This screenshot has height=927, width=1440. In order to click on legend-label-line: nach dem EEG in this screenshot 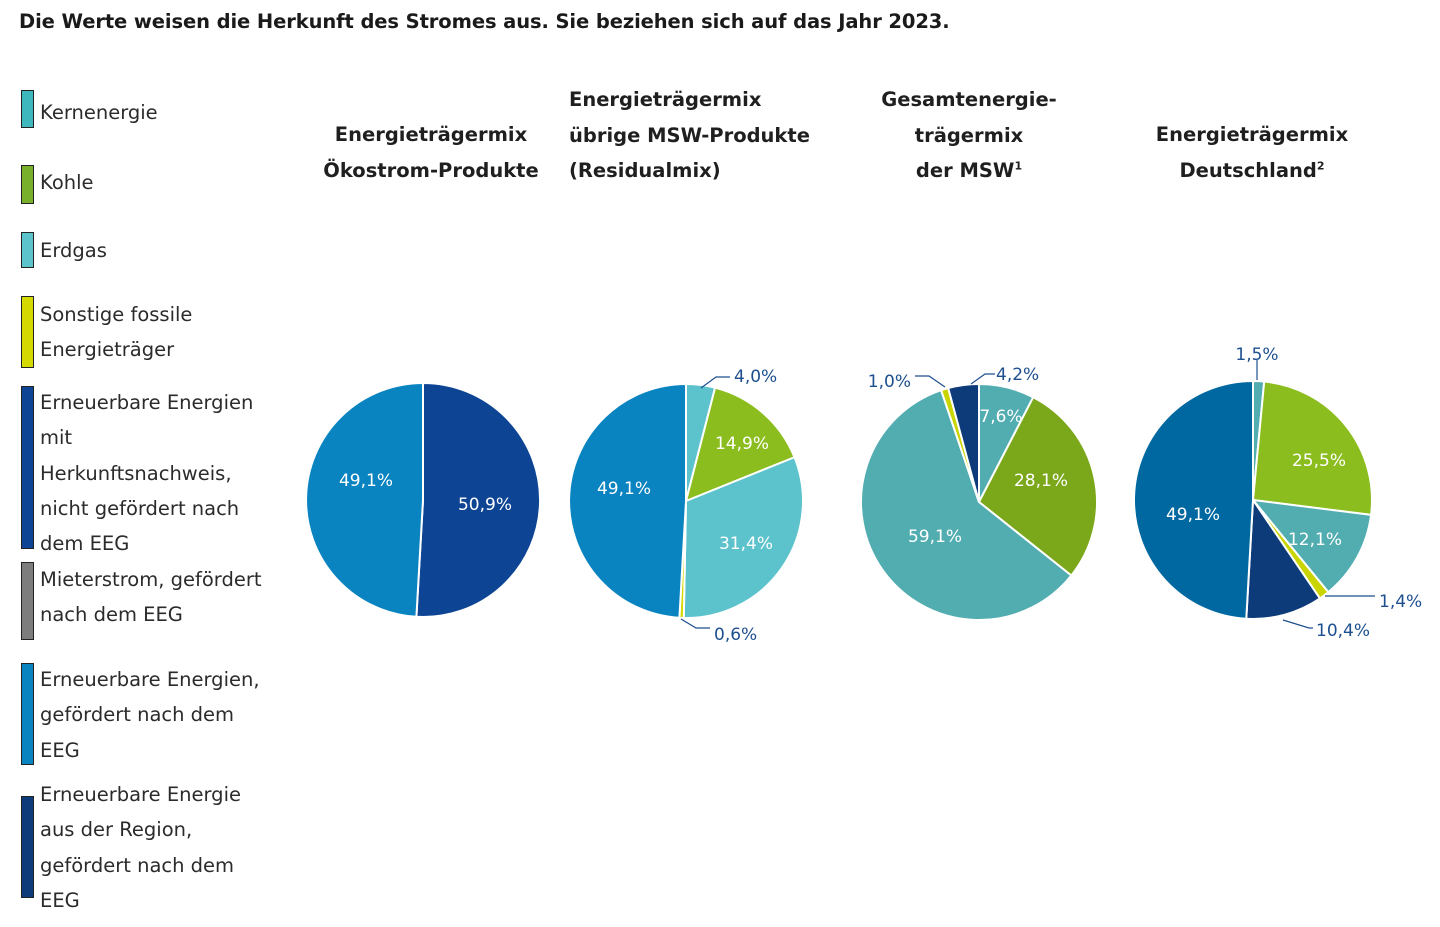, I will do `click(111, 615)`.